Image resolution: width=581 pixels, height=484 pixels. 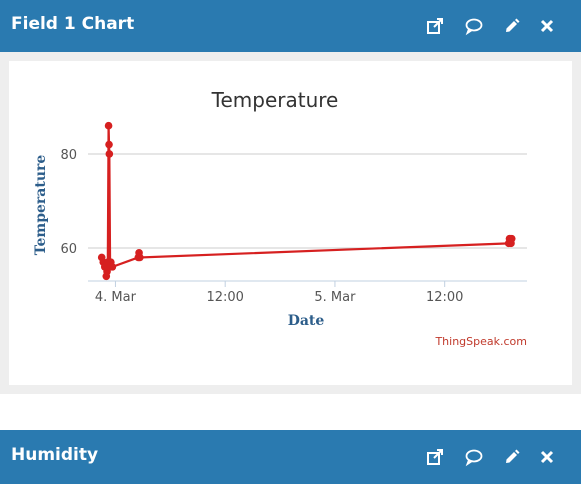 What do you see at coordinates (68, 155) in the screenshot?
I see `y-tick-label: 80` at bounding box center [68, 155].